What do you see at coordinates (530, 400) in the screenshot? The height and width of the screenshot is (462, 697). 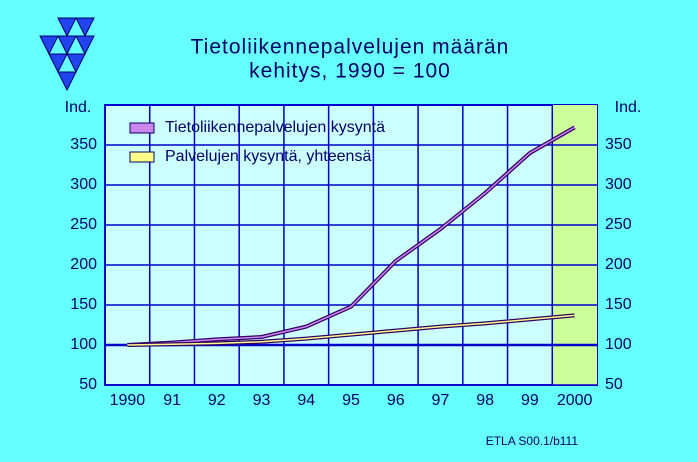 I see `x-tick-label: 99` at bounding box center [530, 400].